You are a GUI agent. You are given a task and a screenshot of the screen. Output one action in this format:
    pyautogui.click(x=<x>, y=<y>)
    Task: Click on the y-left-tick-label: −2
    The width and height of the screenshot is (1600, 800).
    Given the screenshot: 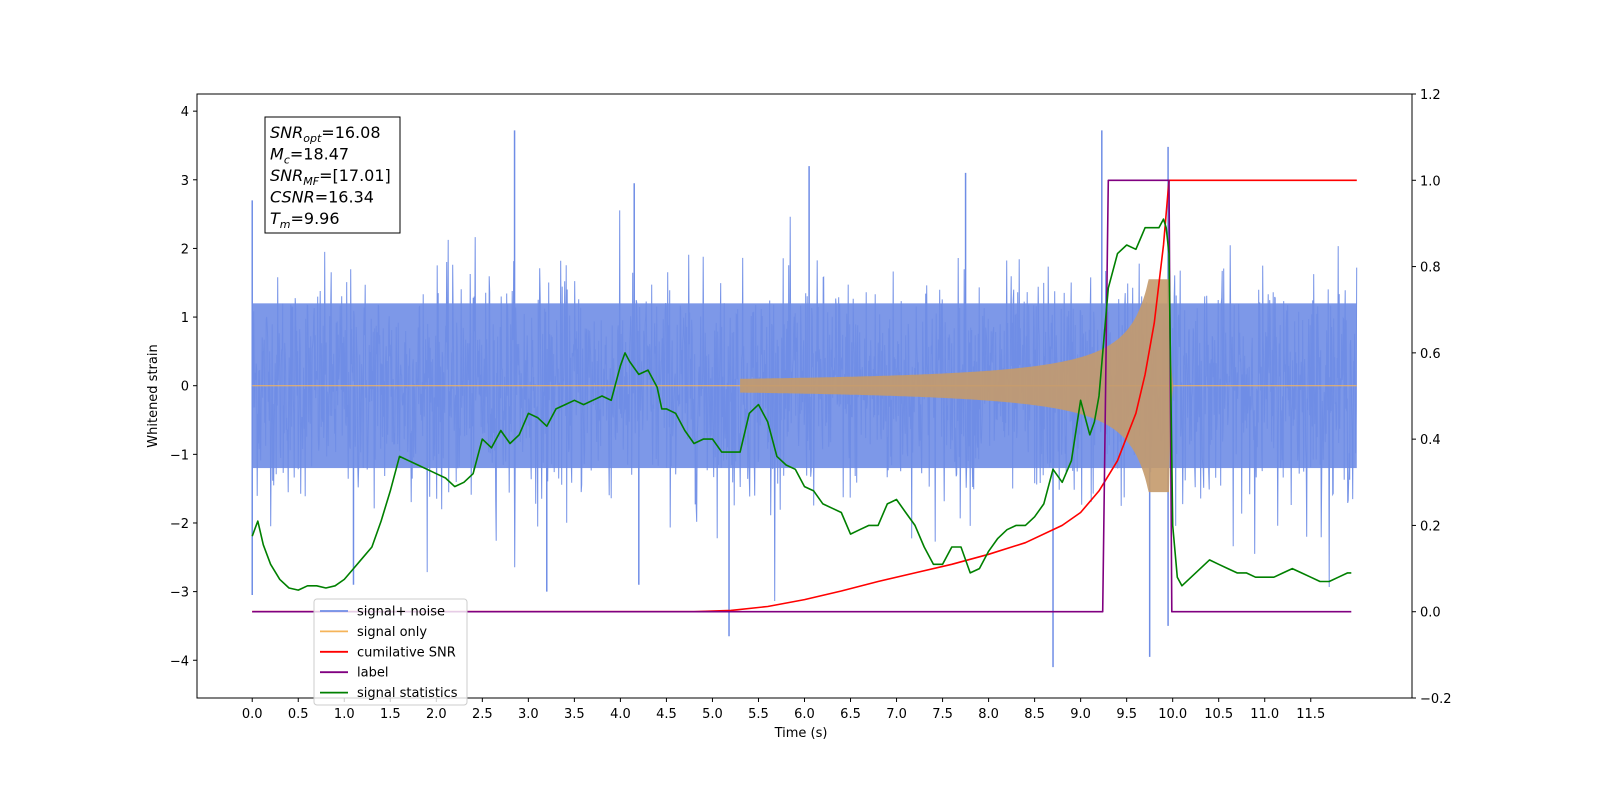 What is the action you would take?
    pyautogui.click(x=179, y=524)
    